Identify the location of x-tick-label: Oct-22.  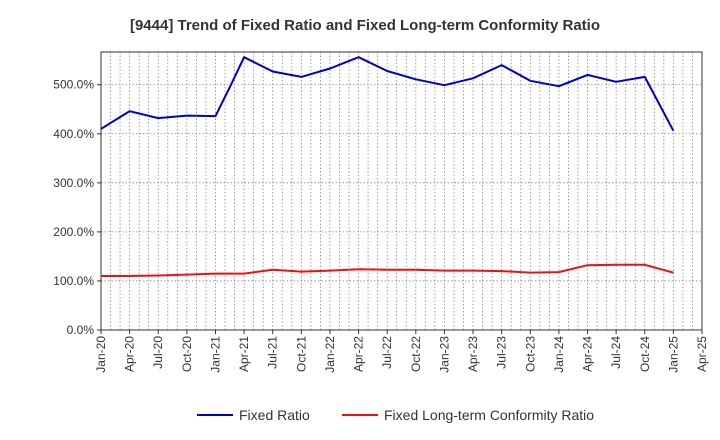
(416, 354).